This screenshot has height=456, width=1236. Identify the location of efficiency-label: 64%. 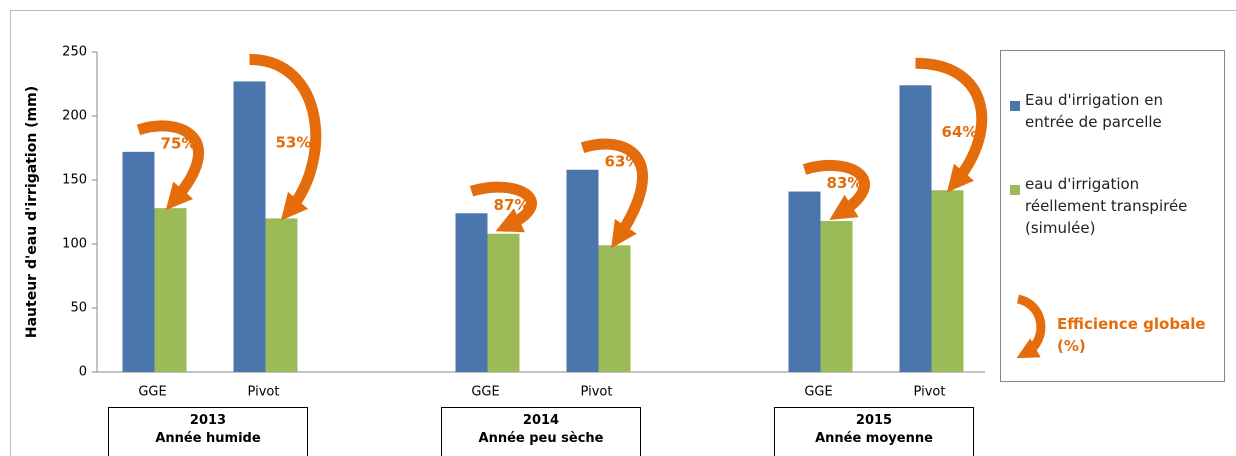
(960, 132).